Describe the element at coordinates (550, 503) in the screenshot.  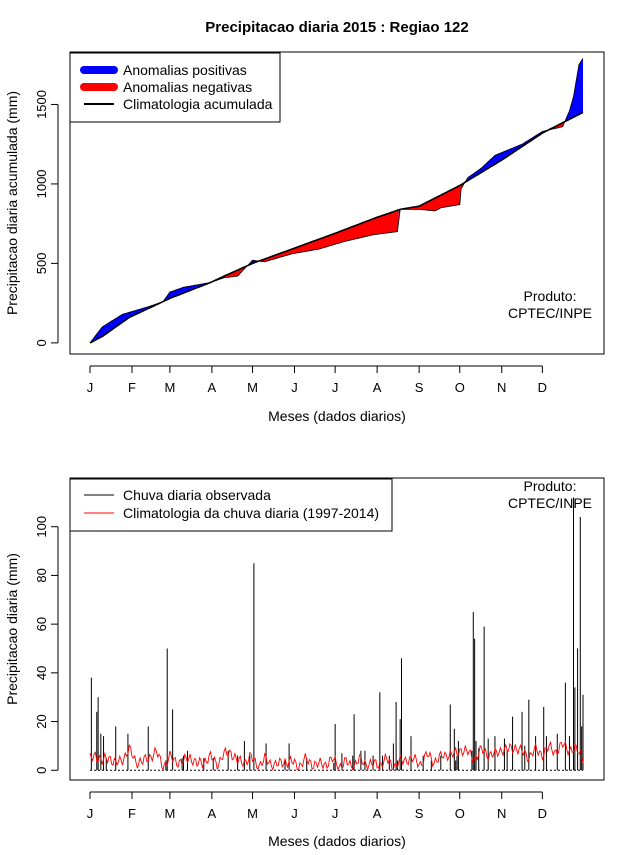
I see `daily-annotation-line2: CPTEC/INPE` at that location.